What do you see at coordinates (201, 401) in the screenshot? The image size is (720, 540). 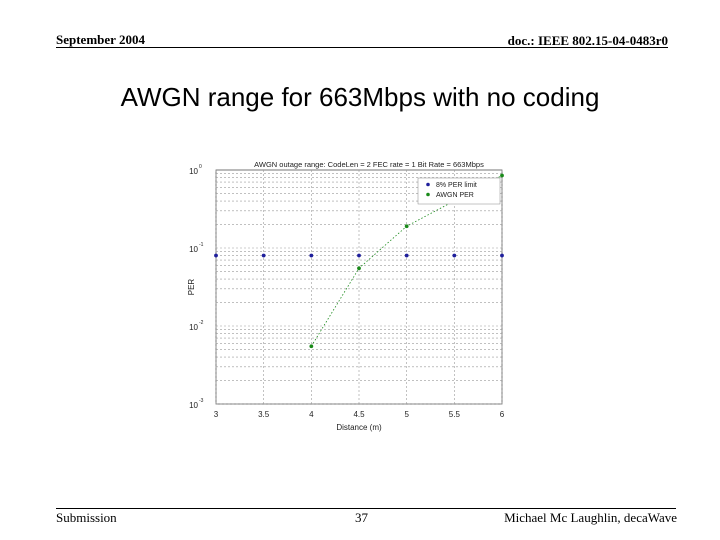 I see `y-tick-exponent: -3` at bounding box center [201, 401].